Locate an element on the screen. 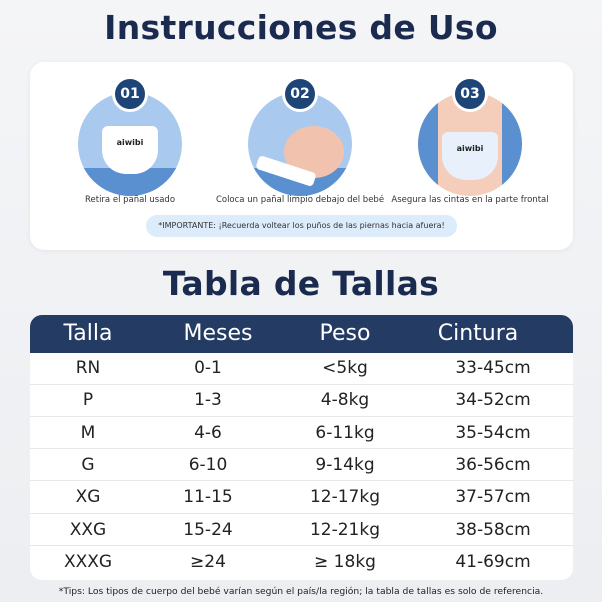 The width and height of the screenshot is (602, 602). table-cell: 15-24 is located at coordinates (208, 529).